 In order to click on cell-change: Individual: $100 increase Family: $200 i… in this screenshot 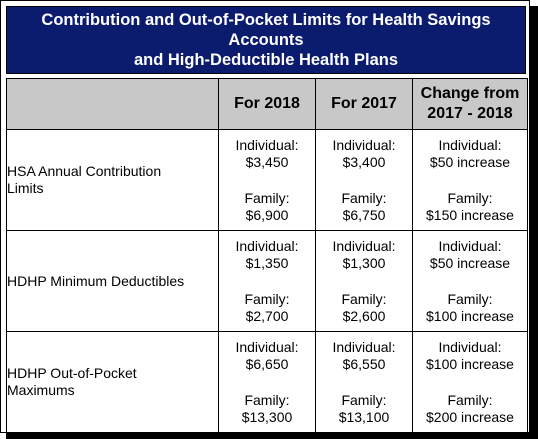, I will do `click(470, 382)`.